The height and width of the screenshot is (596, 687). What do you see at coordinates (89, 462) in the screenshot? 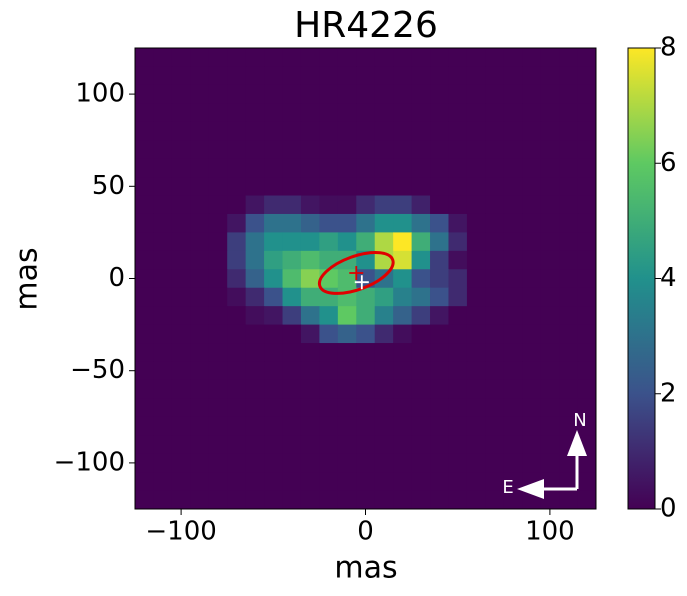
I see `y-tick-label: −100` at bounding box center [89, 462].